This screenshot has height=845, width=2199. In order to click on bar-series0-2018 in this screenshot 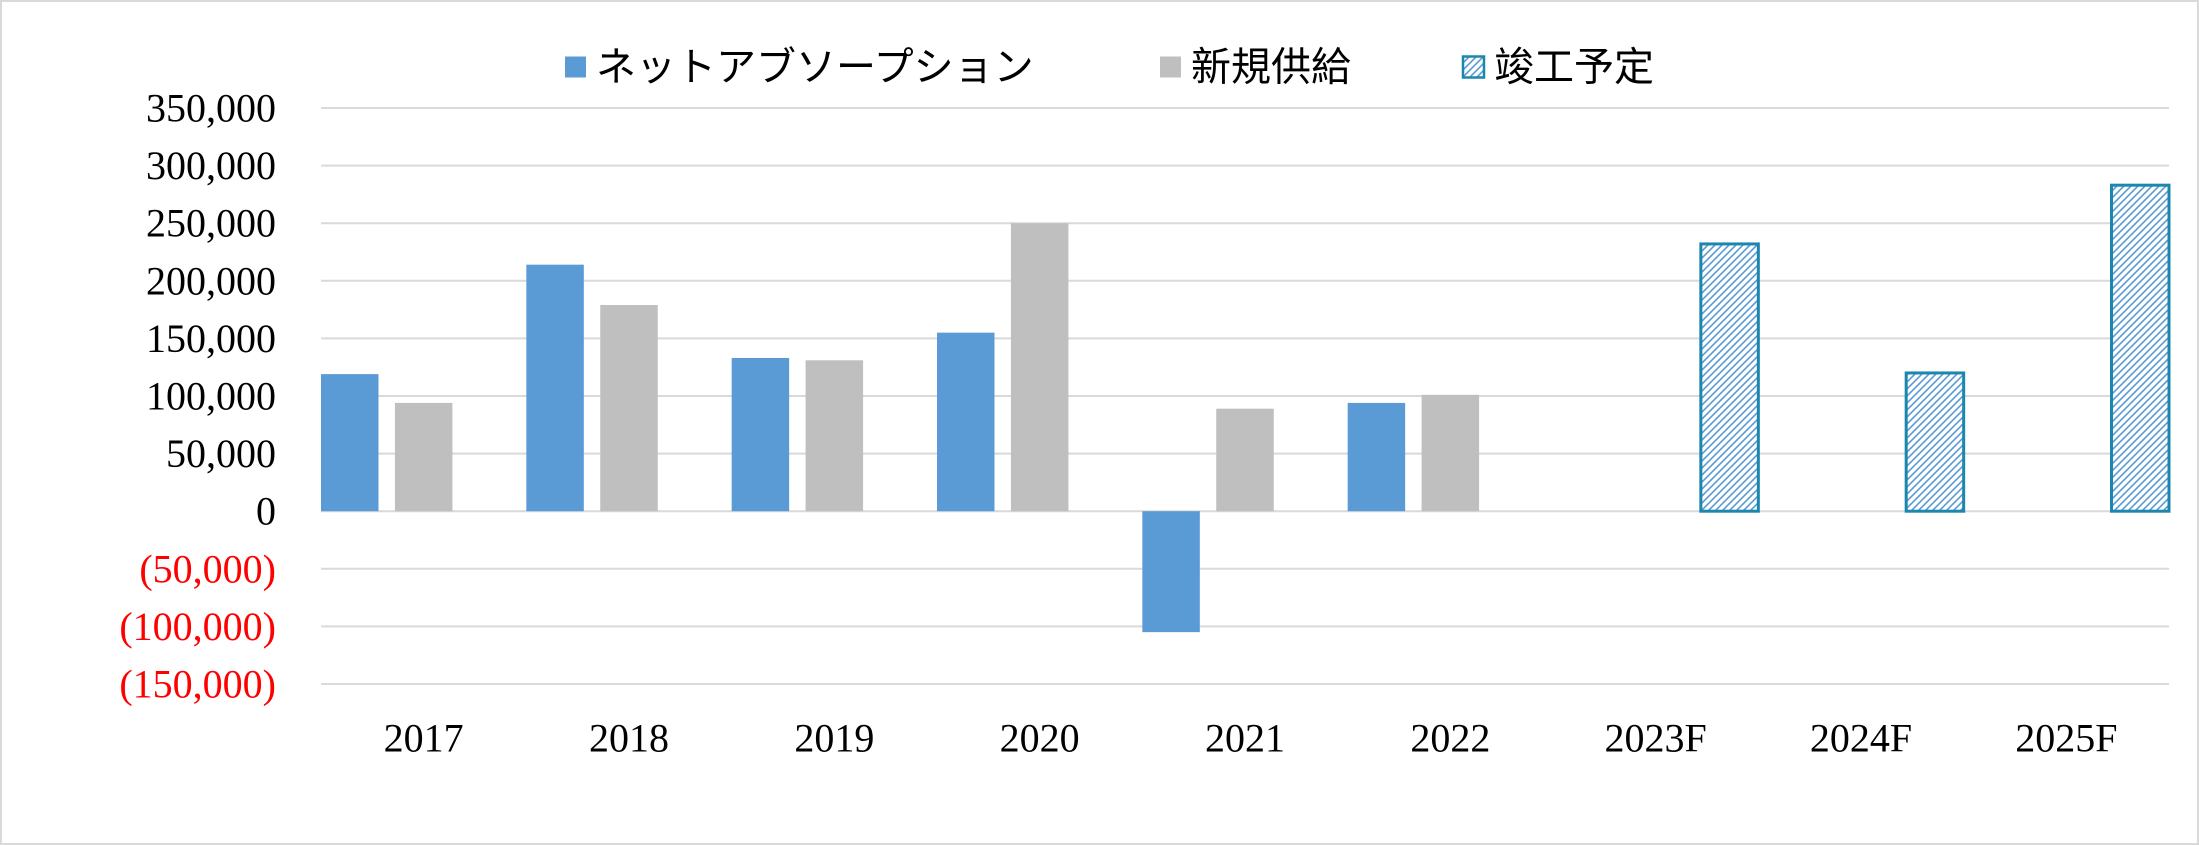, I will do `click(555, 388)`.